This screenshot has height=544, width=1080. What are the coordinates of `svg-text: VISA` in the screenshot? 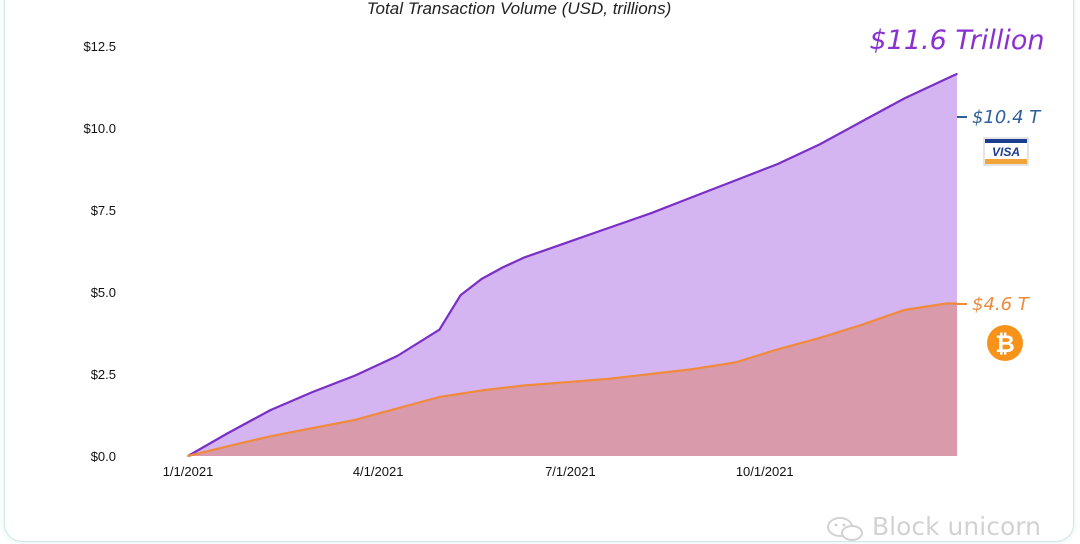 It's located at (1006, 152).